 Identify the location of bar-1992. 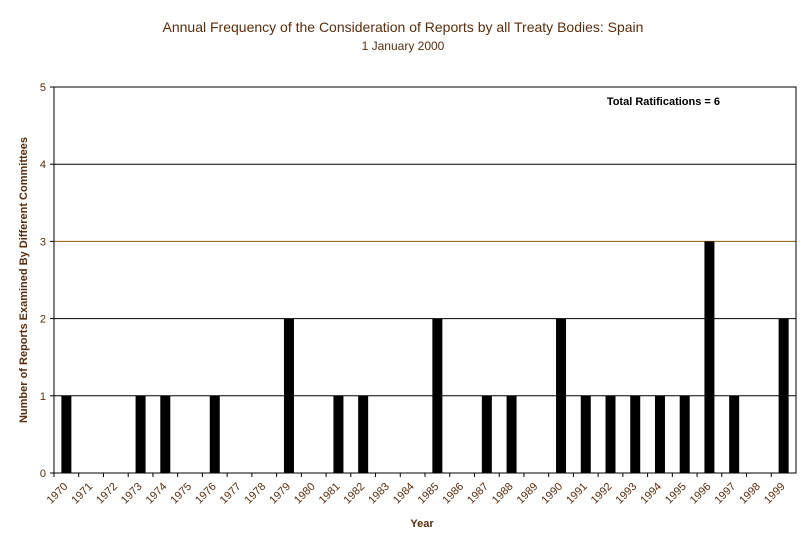
(610, 434).